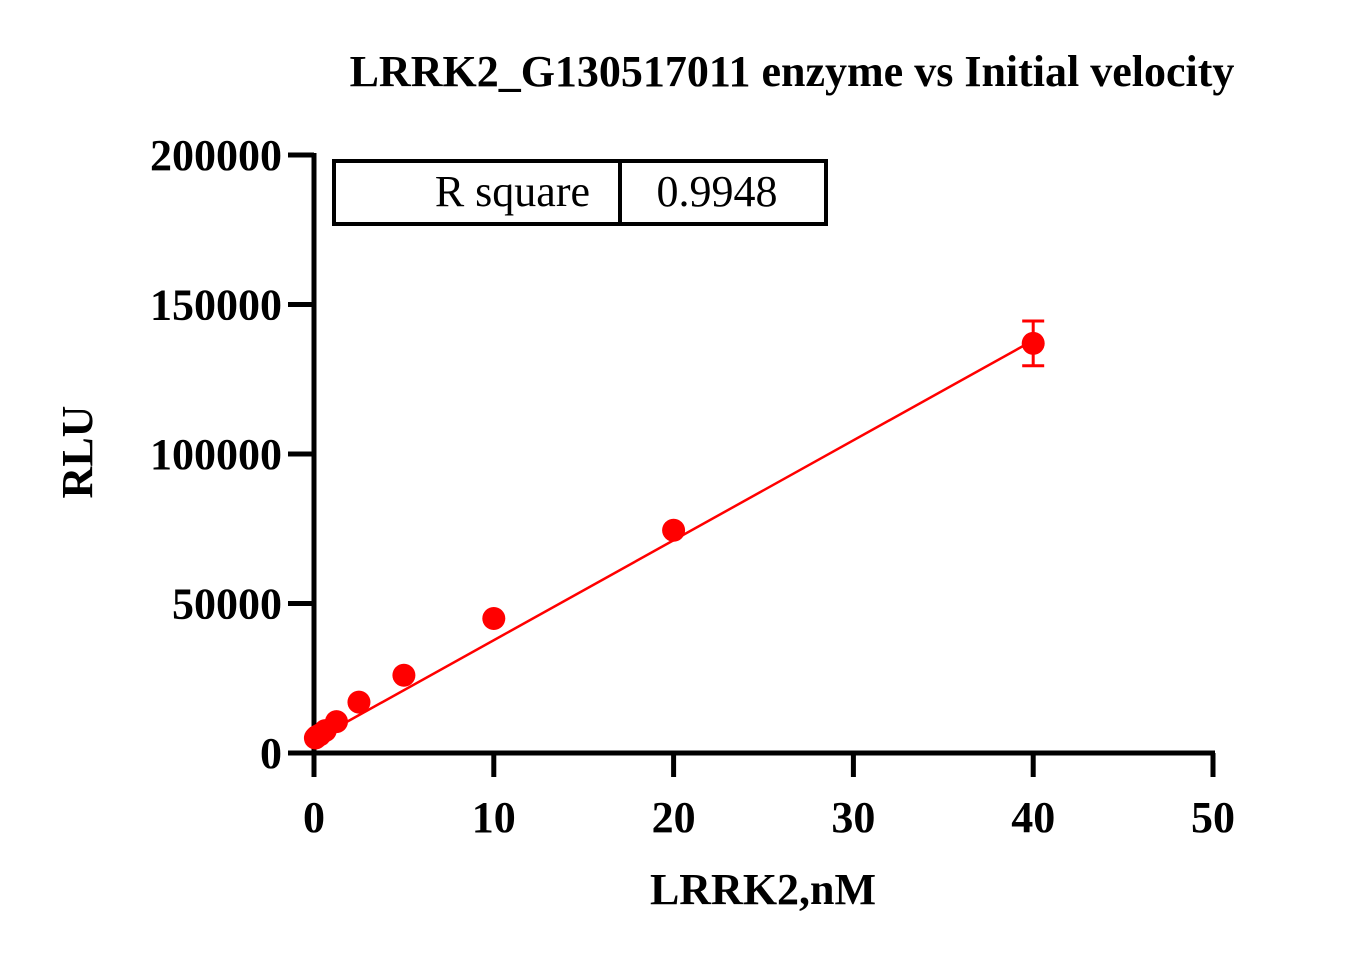 Image resolution: width=1365 pixels, height=960 pixels. What do you see at coordinates (494, 817) in the screenshot?
I see `x-tick-label: 10` at bounding box center [494, 817].